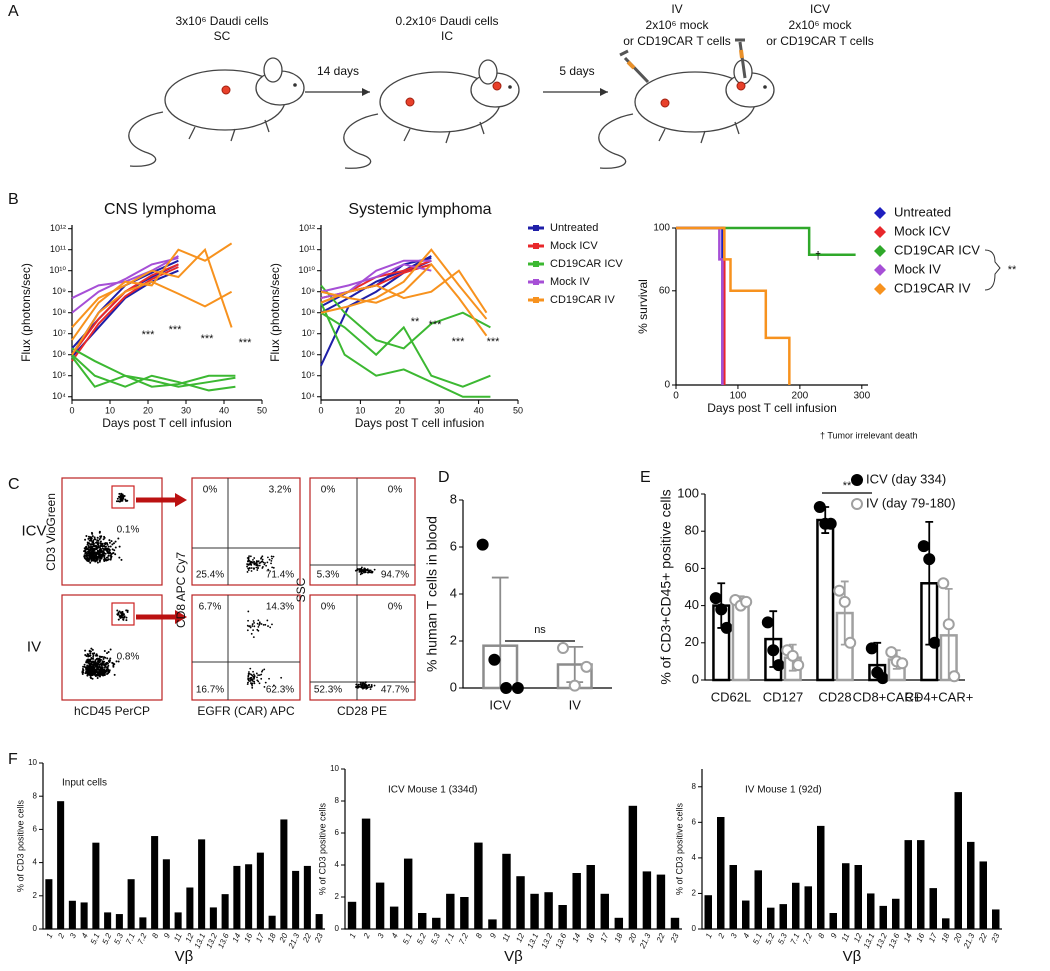  I want to click on y-tick-label: 10⁷, so click(59, 333).